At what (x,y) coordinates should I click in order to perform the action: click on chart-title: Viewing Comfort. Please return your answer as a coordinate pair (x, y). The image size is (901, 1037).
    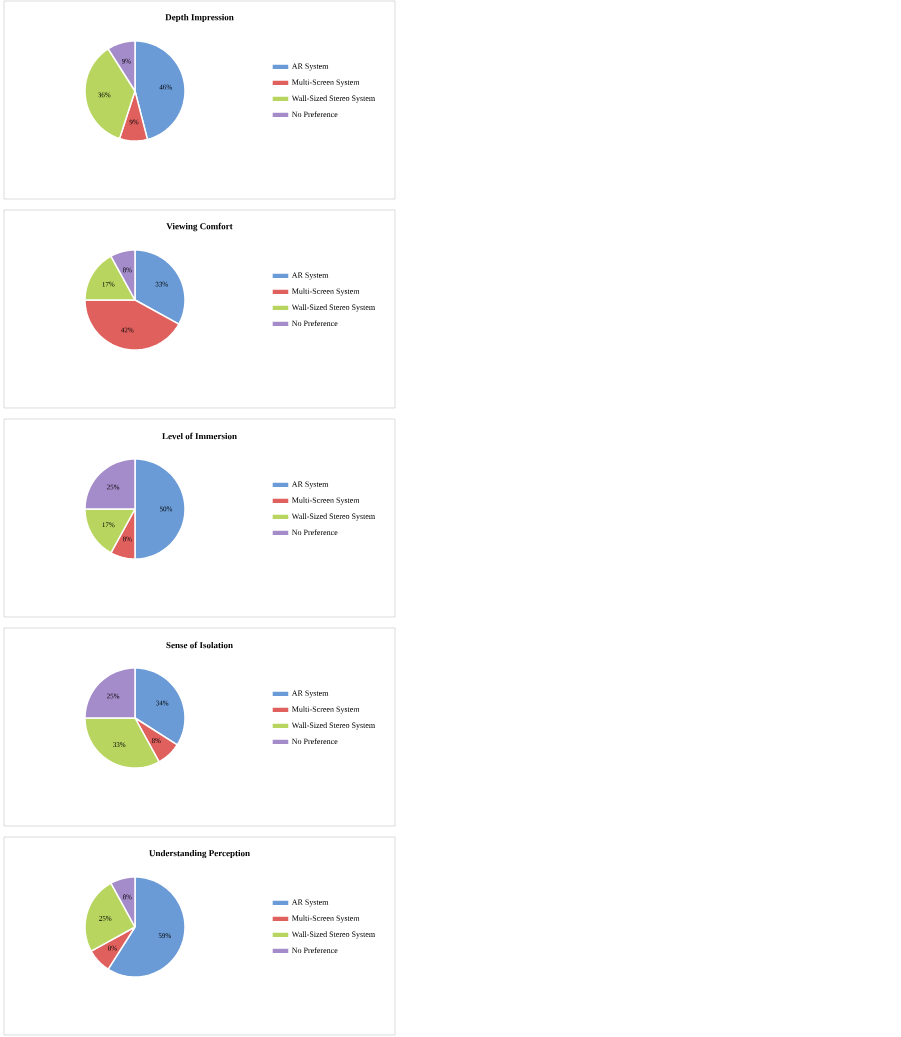
    Looking at the image, I should click on (199, 227).